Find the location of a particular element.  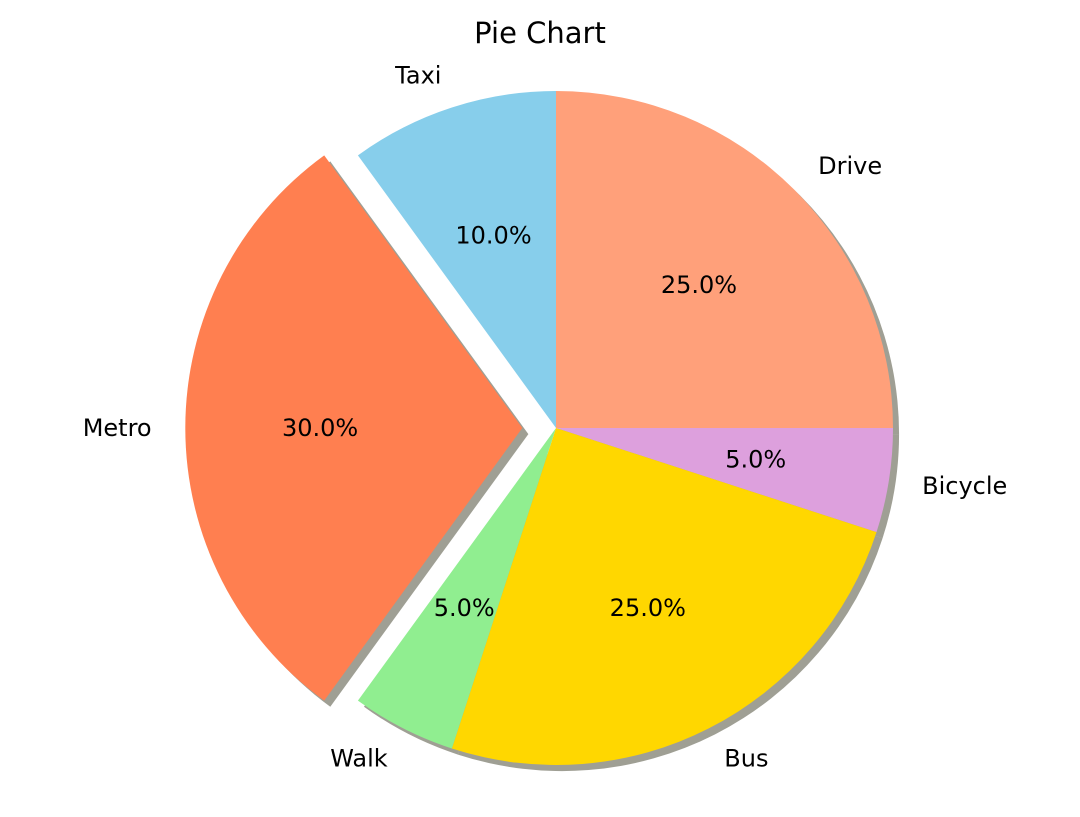

slice-label-bicycle: Bicycle is located at coordinates (964, 486).